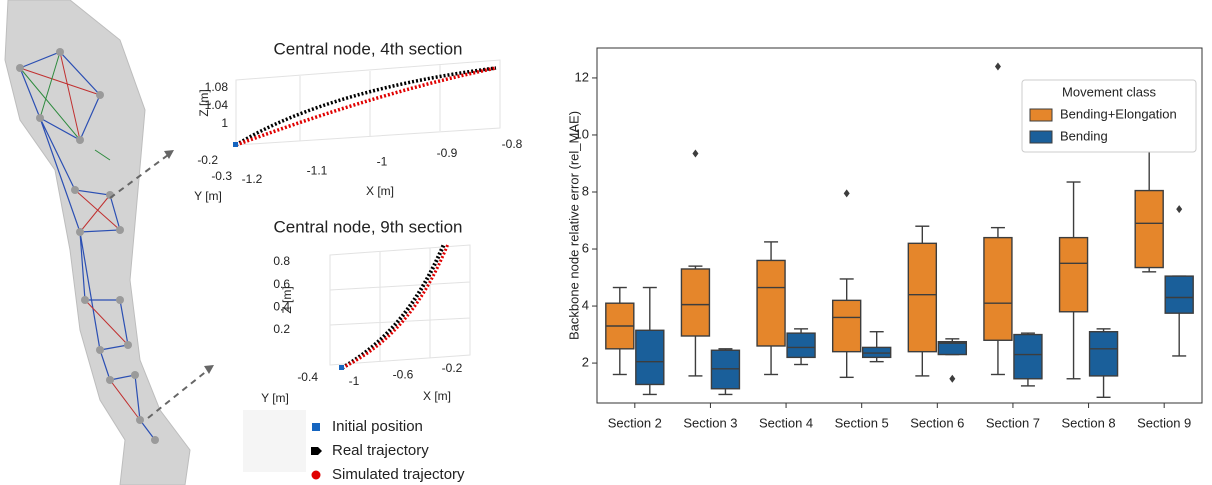 The image size is (1212, 485). What do you see at coordinates (1013, 422) in the screenshot?
I see `x-tick-label: Section 7` at bounding box center [1013, 422].